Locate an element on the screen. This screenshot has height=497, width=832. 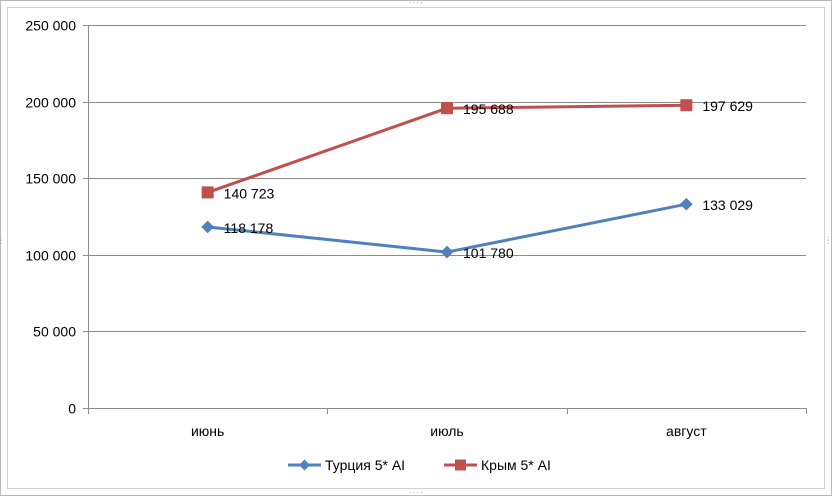
data-label: 140 723 is located at coordinates (249, 193).